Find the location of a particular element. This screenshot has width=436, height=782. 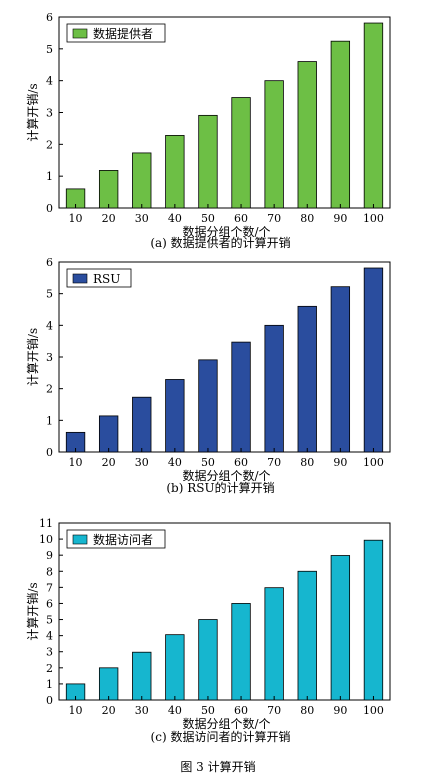

panel-caption: (a) 数据提供者的计算开销 is located at coordinates (220, 242).